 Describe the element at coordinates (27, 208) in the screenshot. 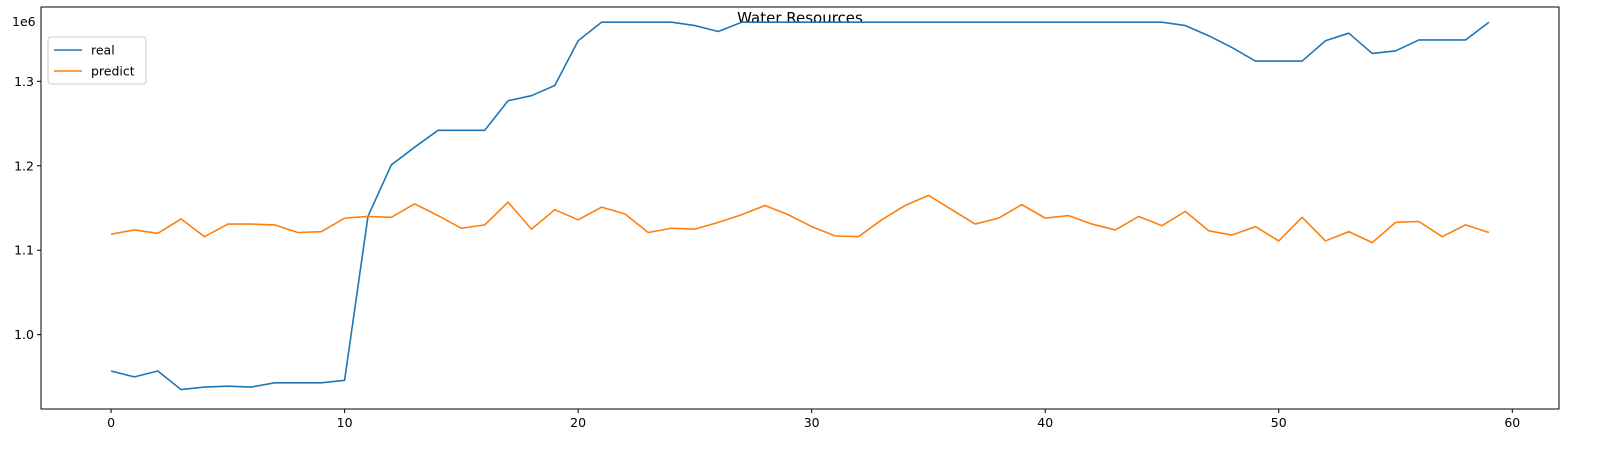

I see `y-axis: 1.0 1.1 1.2 1.3` at that location.